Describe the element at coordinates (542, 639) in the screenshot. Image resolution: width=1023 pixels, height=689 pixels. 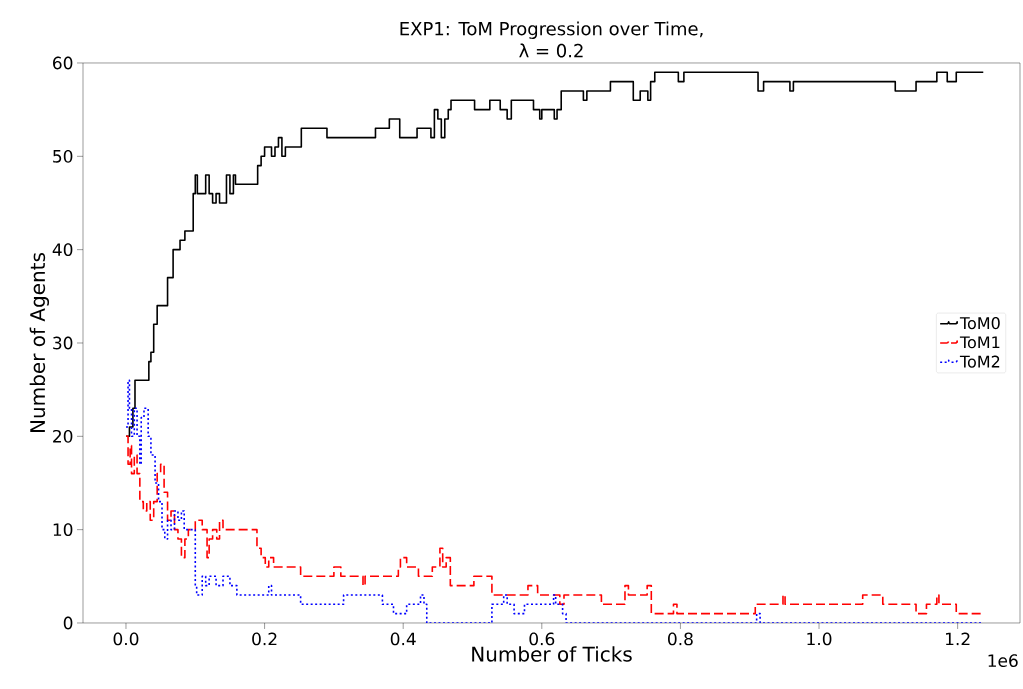
I see `x-tick-label: 0.6` at that location.